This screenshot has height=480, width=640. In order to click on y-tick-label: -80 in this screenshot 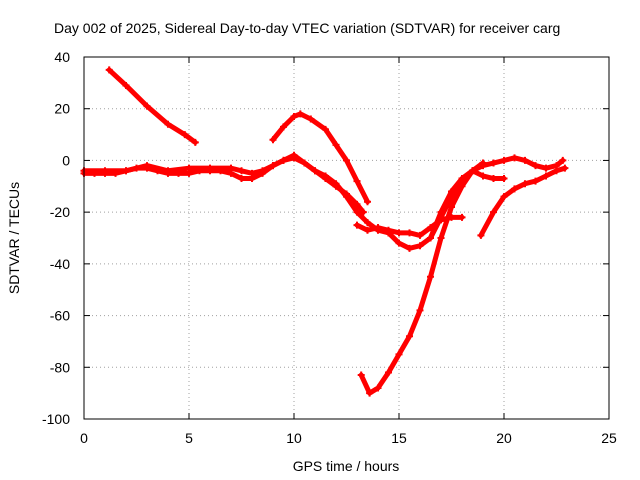, I will do `click(60, 367)`.